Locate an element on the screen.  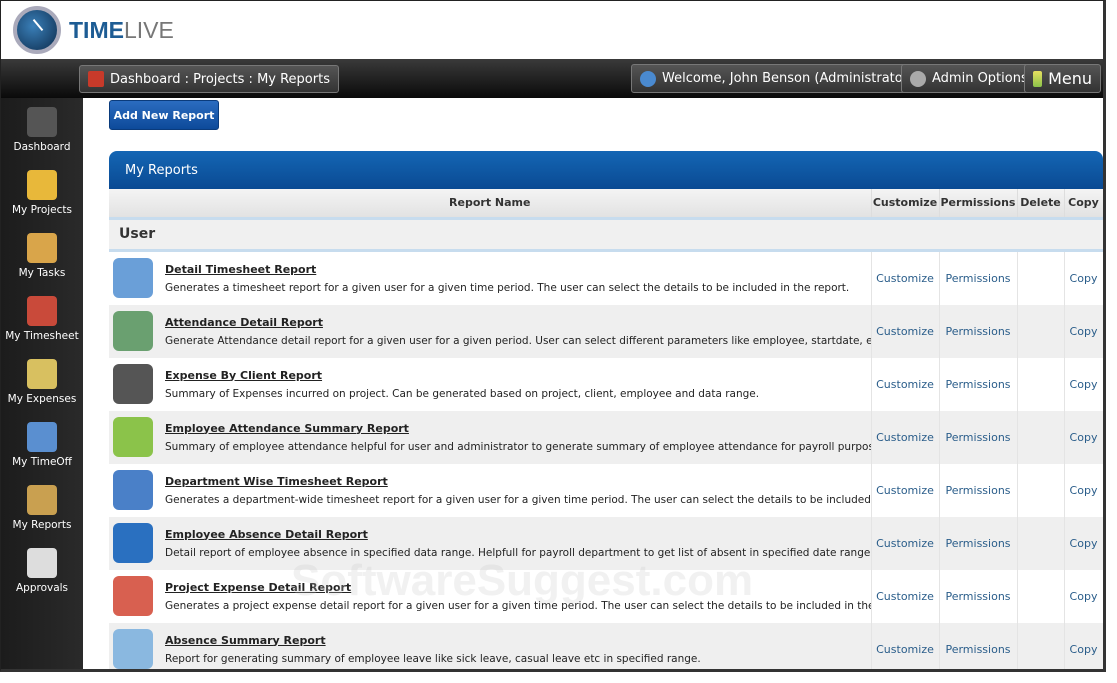
sidebar-item-label: My Timesheet is located at coordinates (42, 335).